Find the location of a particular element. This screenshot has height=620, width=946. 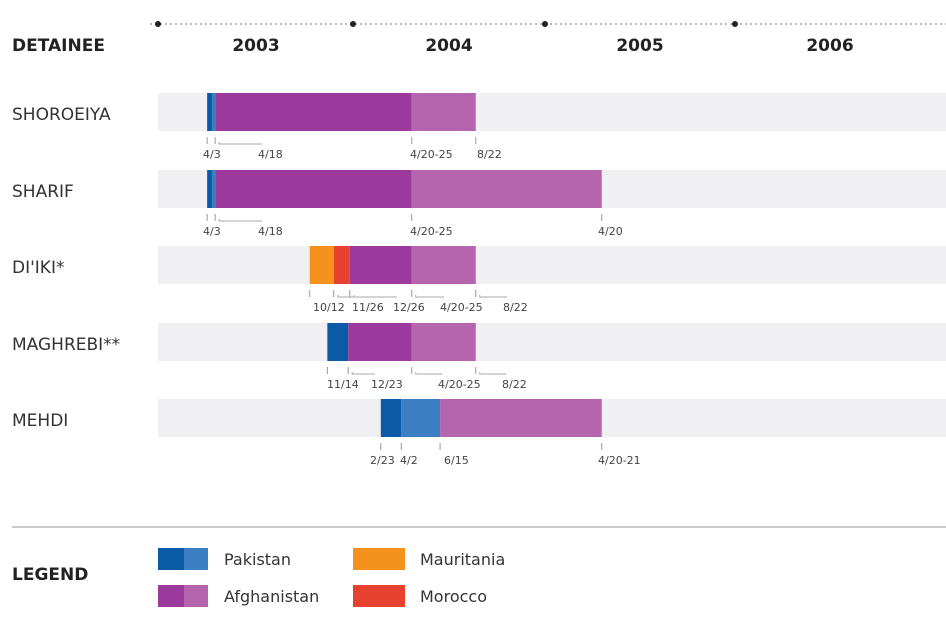

detainee-name: SHARIF is located at coordinates (43, 192).